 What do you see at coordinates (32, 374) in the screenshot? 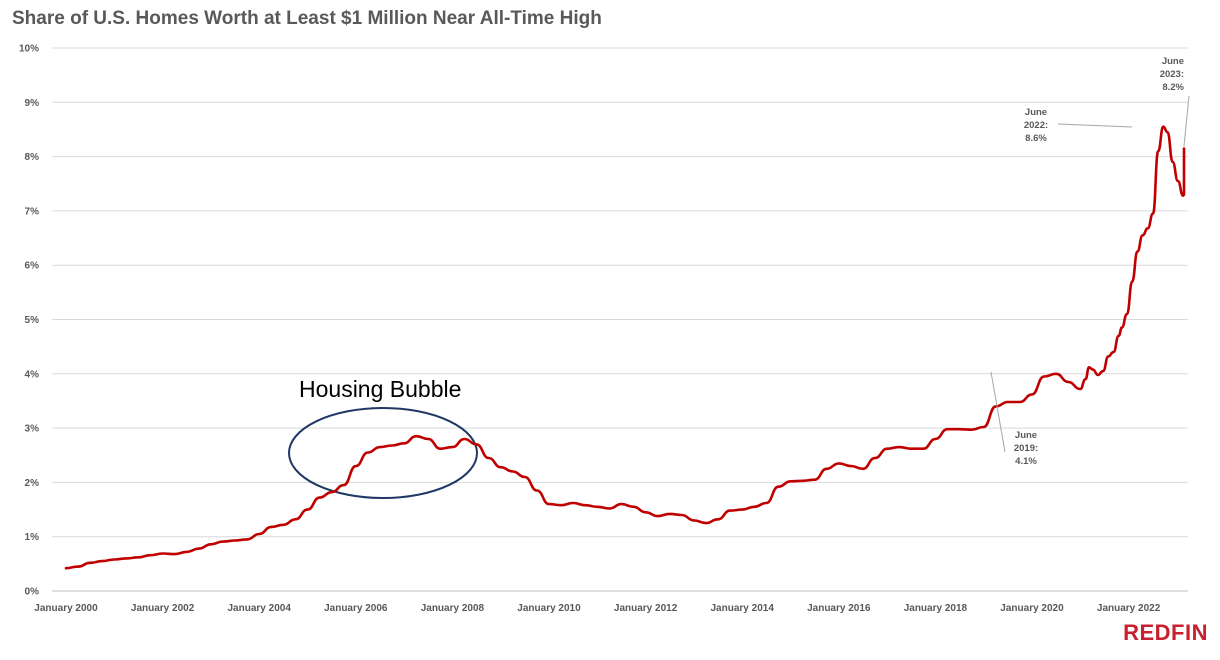
I see `y-tick-label: 4%` at bounding box center [32, 374].